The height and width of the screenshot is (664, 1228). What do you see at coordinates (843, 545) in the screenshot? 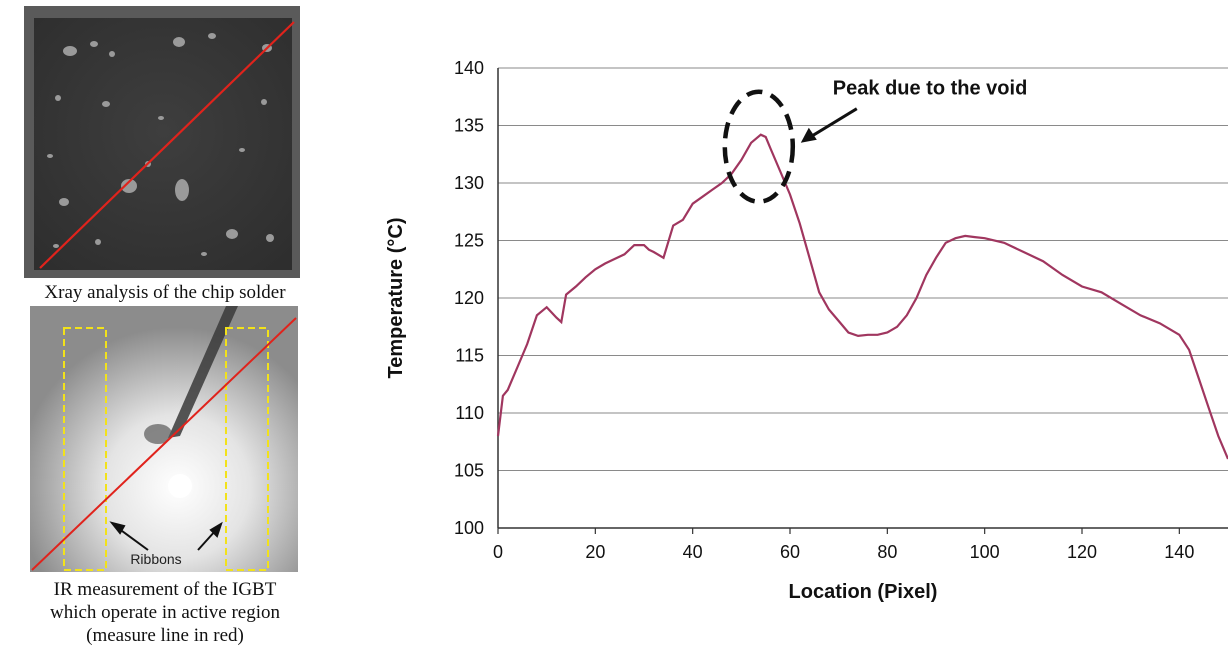
I see `x-tick-labels: 0 20 40 60 80 100 120 140` at bounding box center [843, 545].